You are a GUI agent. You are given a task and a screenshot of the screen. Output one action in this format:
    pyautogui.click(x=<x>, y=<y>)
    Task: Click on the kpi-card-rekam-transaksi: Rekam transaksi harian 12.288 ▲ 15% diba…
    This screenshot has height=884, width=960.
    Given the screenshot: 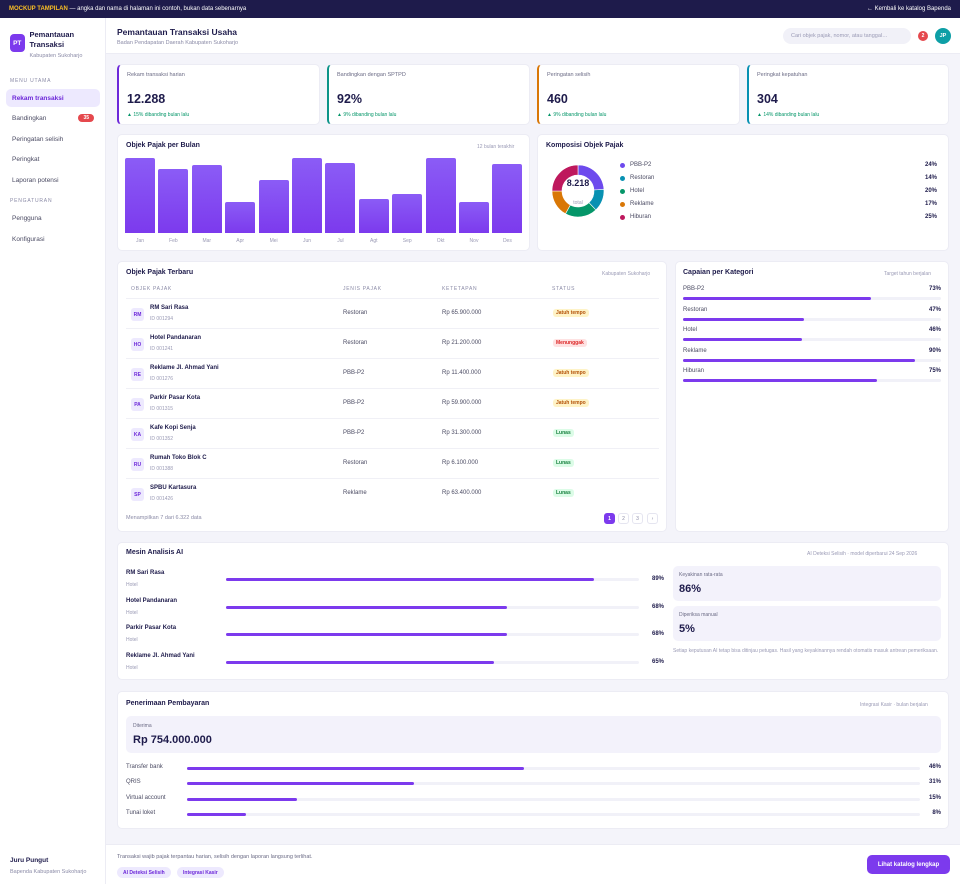 What is the action you would take?
    pyautogui.click(x=218, y=94)
    